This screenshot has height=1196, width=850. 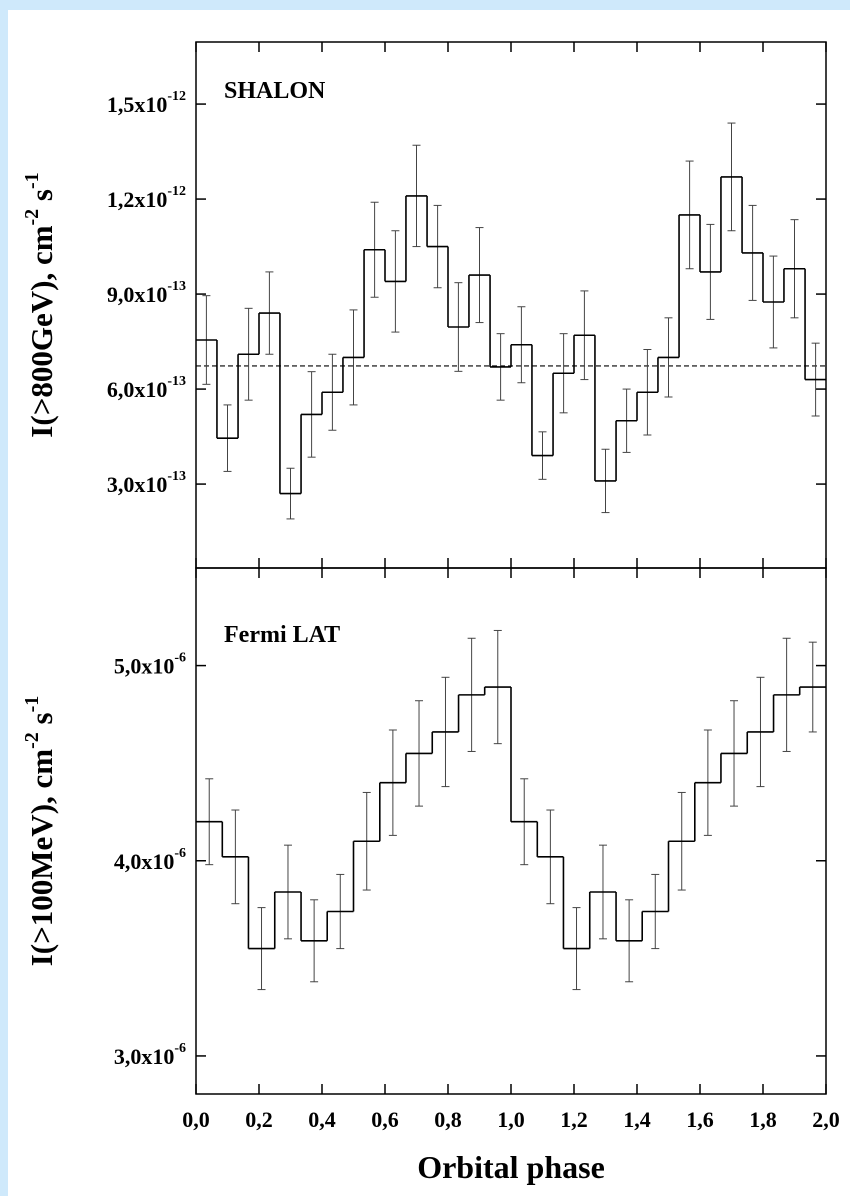 What do you see at coordinates (196, 1119) in the screenshot?
I see `x-tick-label: 0,0` at bounding box center [196, 1119].